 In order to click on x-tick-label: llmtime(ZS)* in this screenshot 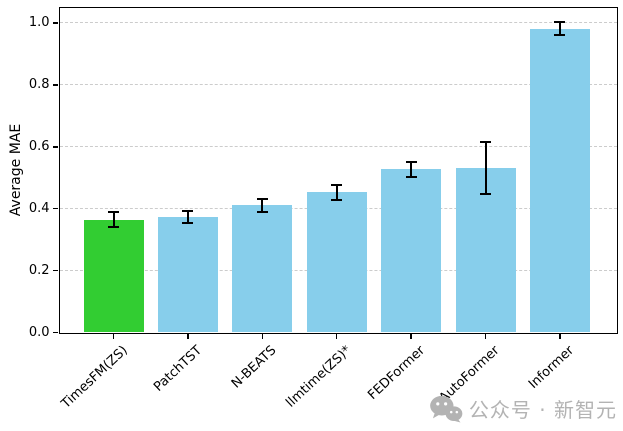, I will do `click(318, 376)`.